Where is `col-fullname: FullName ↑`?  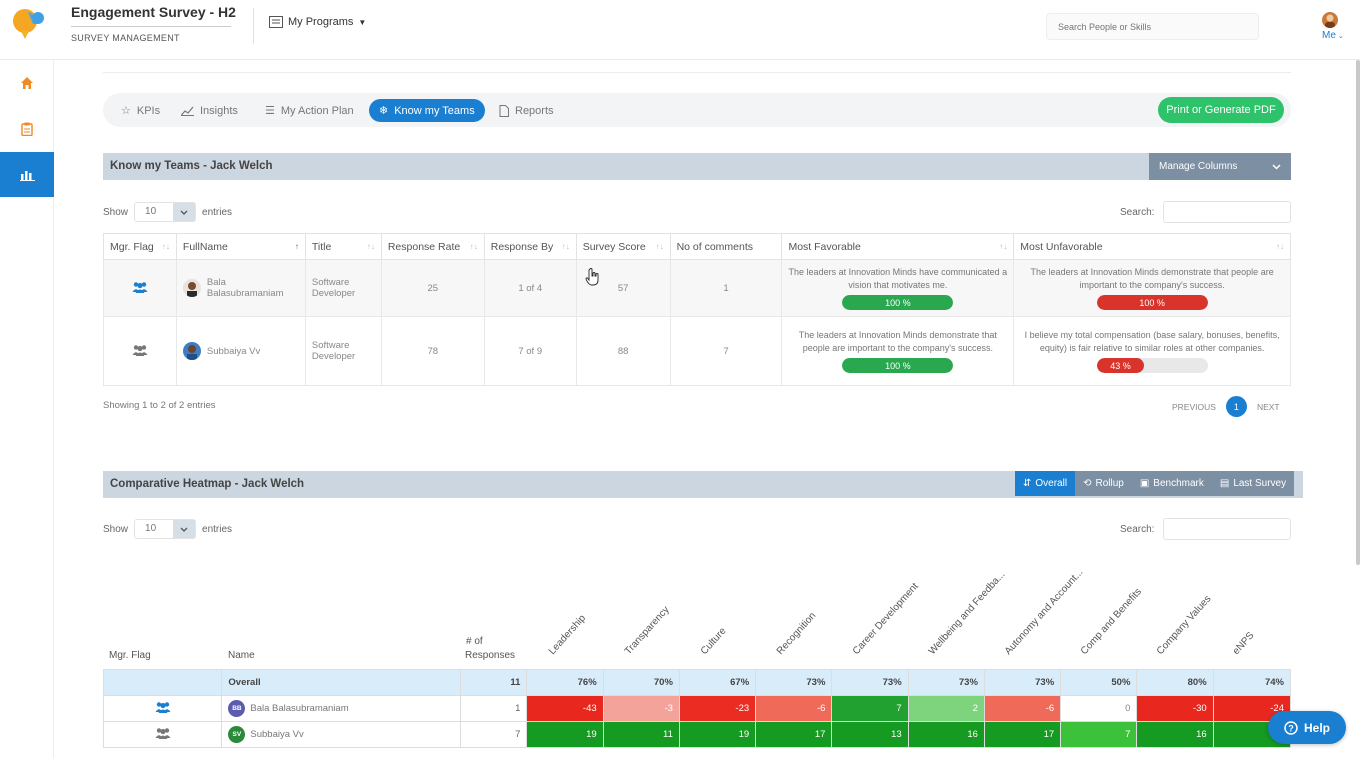 col-fullname: FullName ↑ is located at coordinates (240, 246).